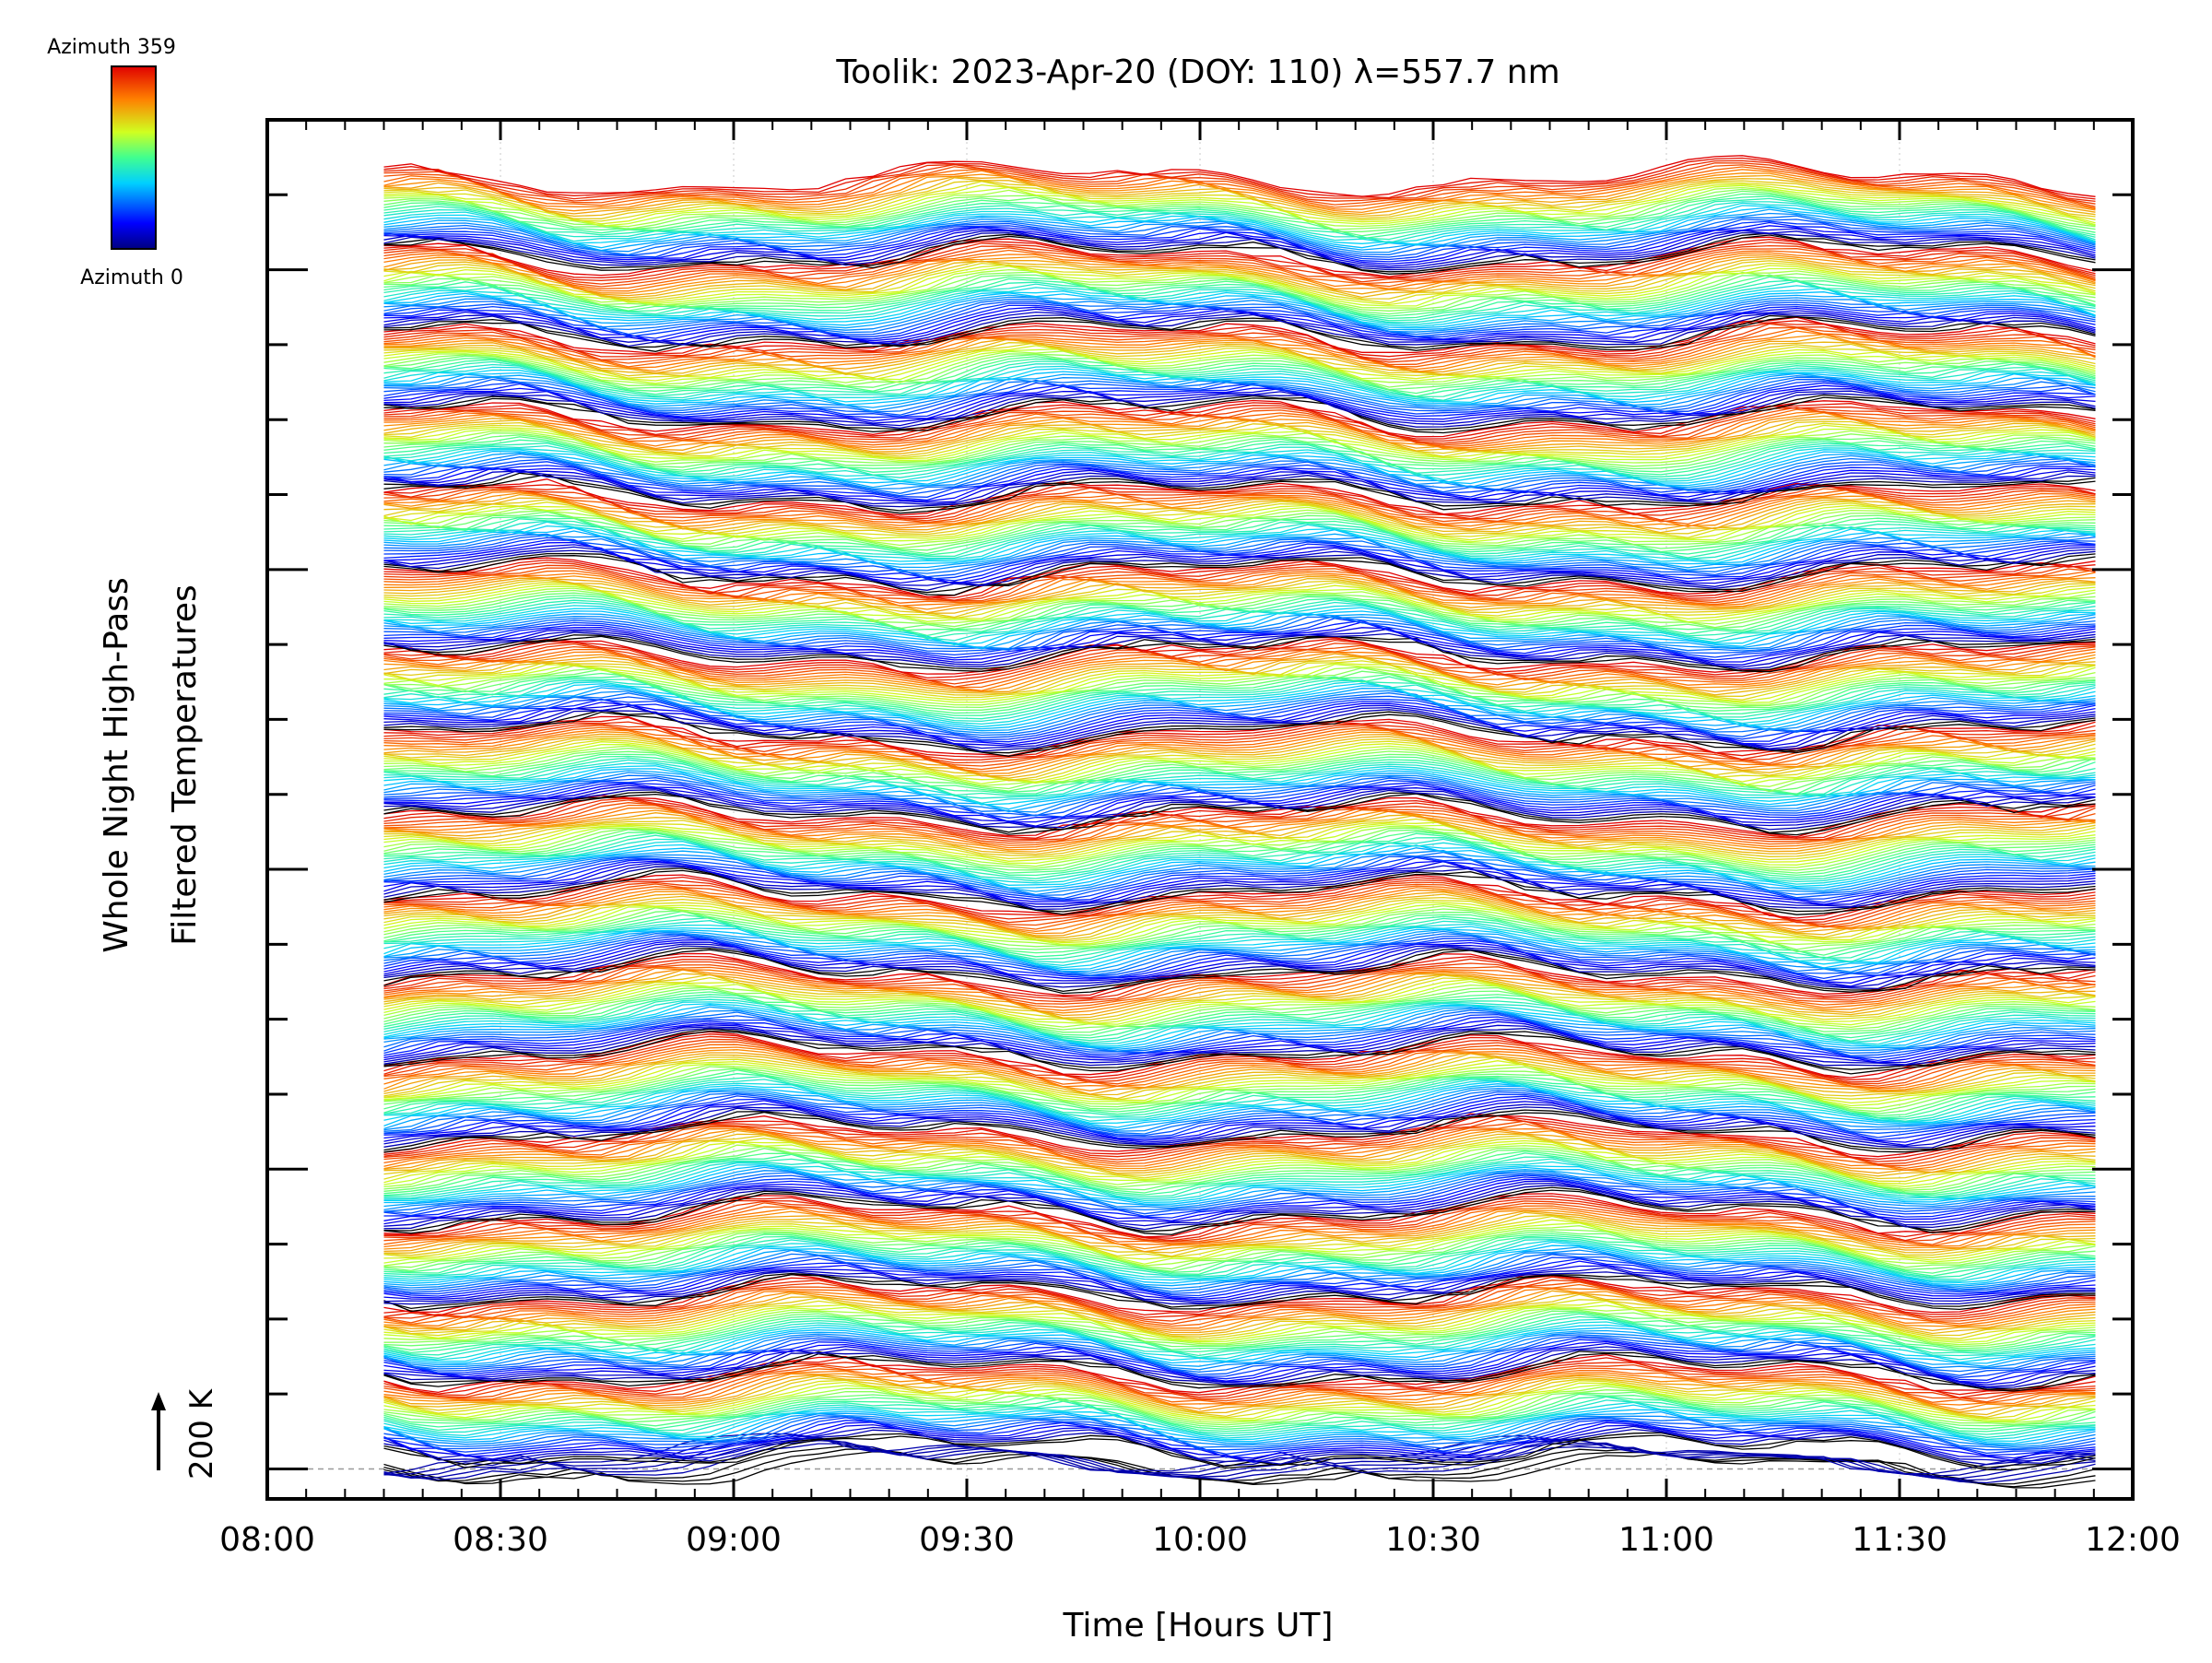  What do you see at coordinates (158, 1401) in the screenshot?
I see `scale-arrow-head` at bounding box center [158, 1401].